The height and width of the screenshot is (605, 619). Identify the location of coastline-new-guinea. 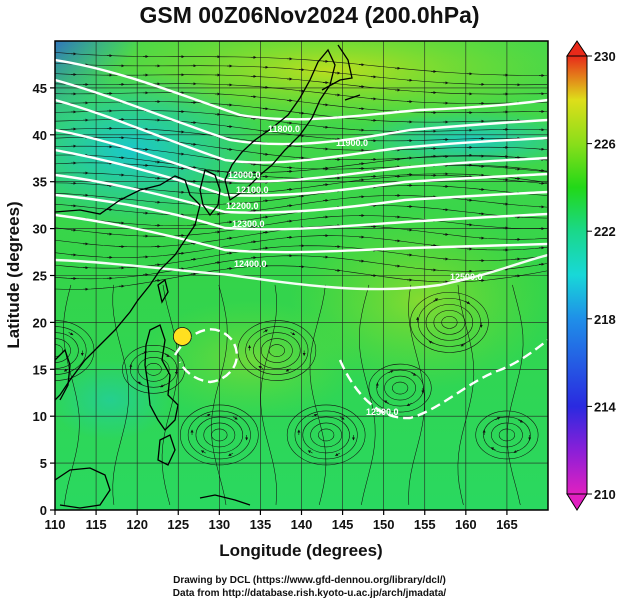
(225, 500).